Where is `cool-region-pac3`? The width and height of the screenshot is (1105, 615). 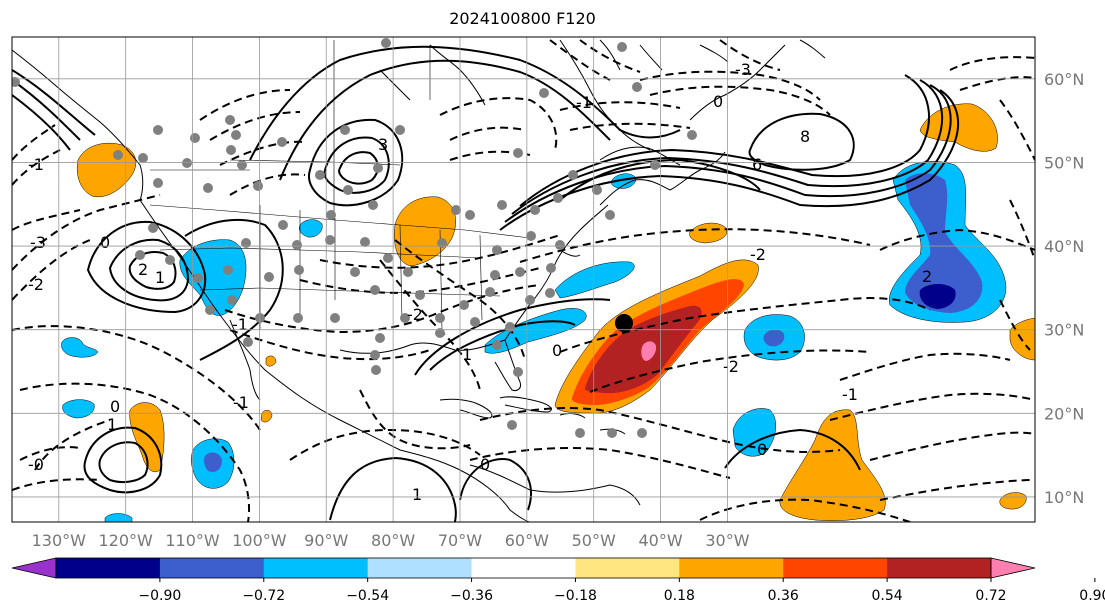 cool-region-pac3 is located at coordinates (80, 347).